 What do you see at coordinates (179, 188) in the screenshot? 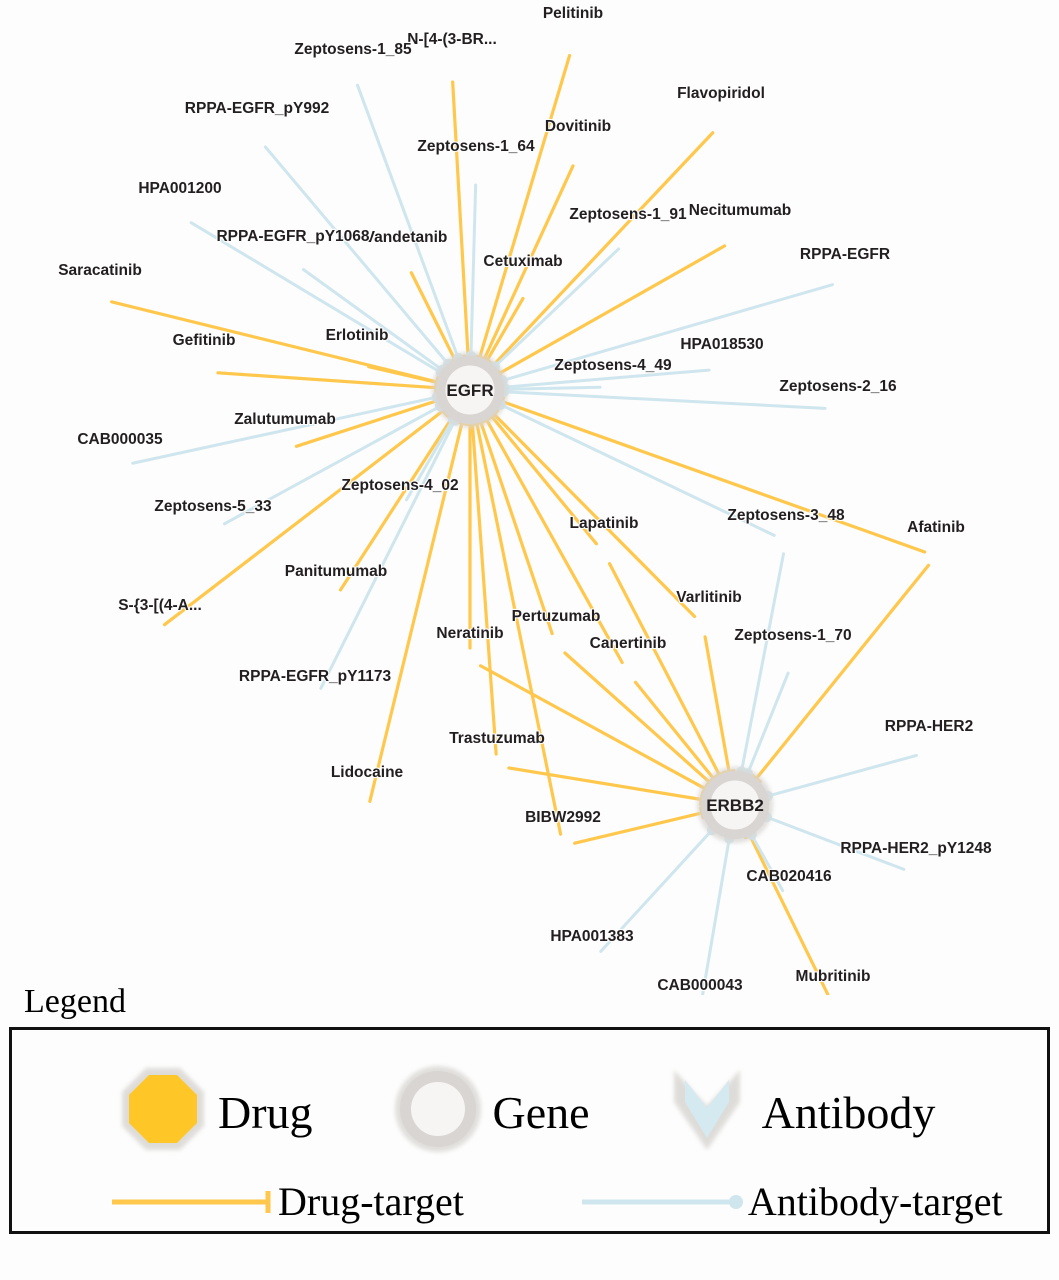
I see `node-label: HPA001200` at bounding box center [179, 188].